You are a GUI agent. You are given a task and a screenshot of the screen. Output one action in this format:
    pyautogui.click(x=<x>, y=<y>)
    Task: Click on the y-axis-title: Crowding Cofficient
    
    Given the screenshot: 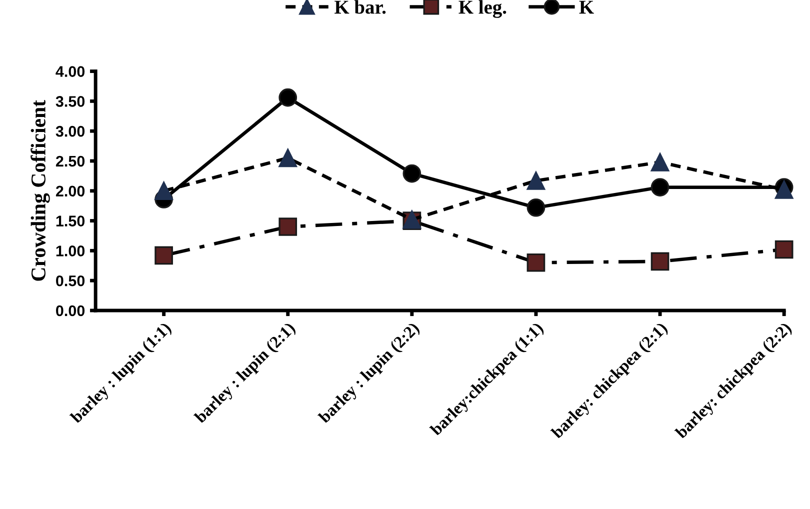 What is the action you would take?
    pyautogui.click(x=40, y=190)
    